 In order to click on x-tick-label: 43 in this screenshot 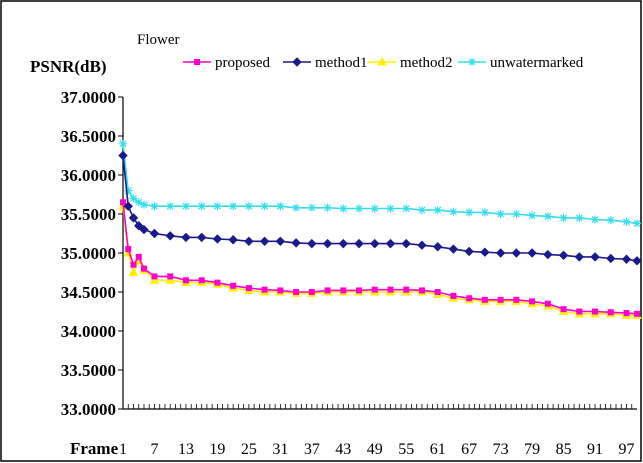, I will do `click(343, 449)`.